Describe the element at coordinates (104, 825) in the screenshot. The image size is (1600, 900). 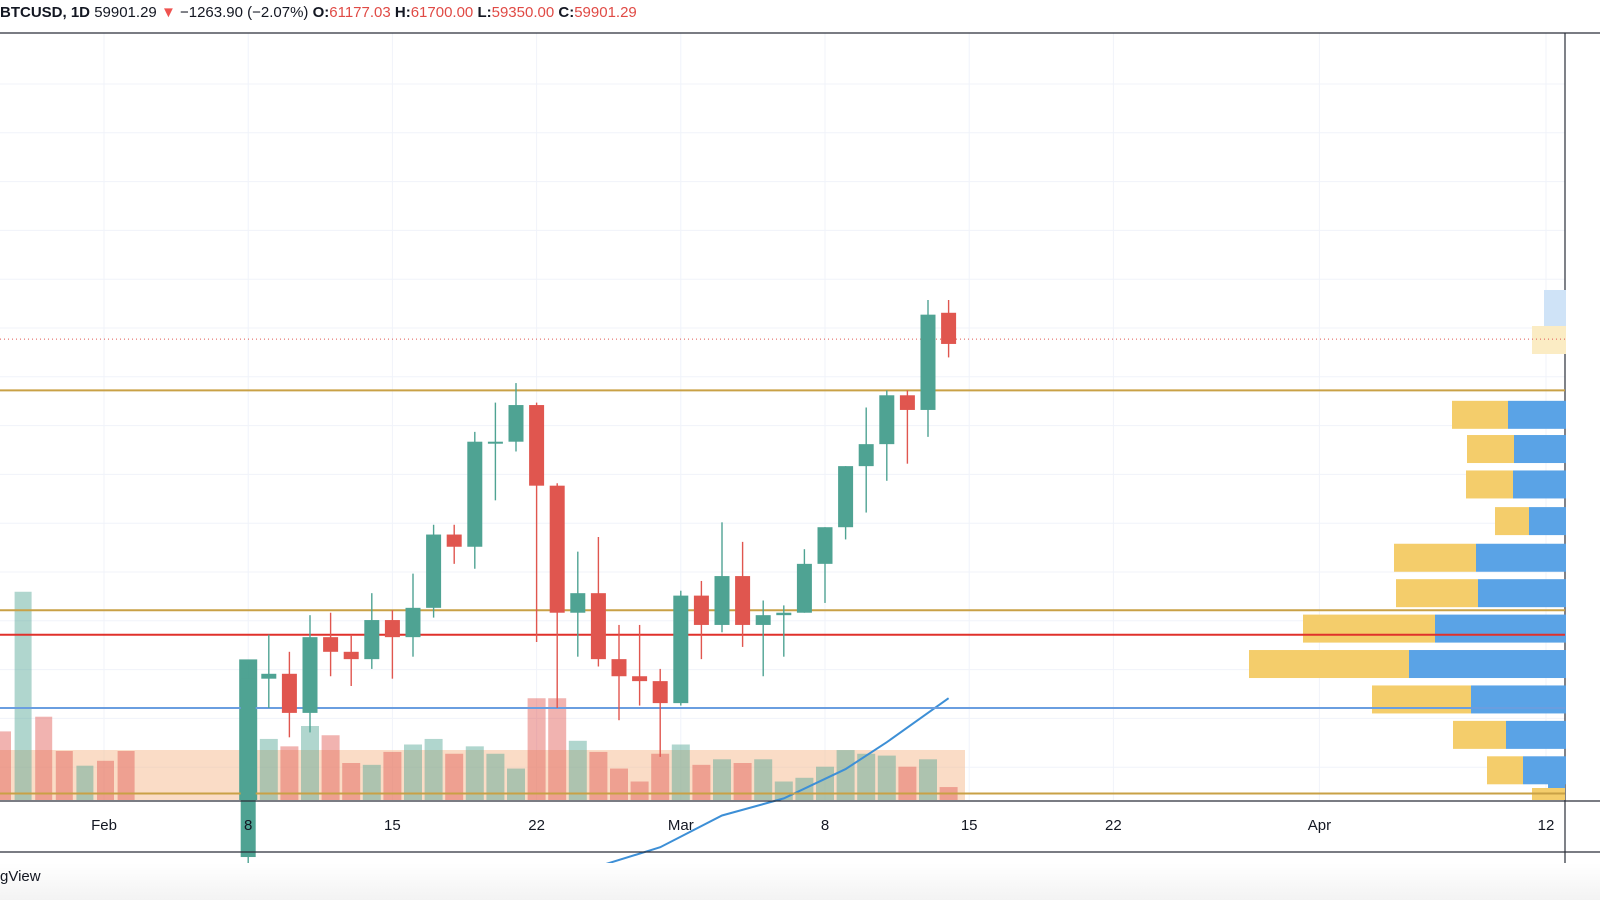
I see `x-tick-label: Feb` at that location.